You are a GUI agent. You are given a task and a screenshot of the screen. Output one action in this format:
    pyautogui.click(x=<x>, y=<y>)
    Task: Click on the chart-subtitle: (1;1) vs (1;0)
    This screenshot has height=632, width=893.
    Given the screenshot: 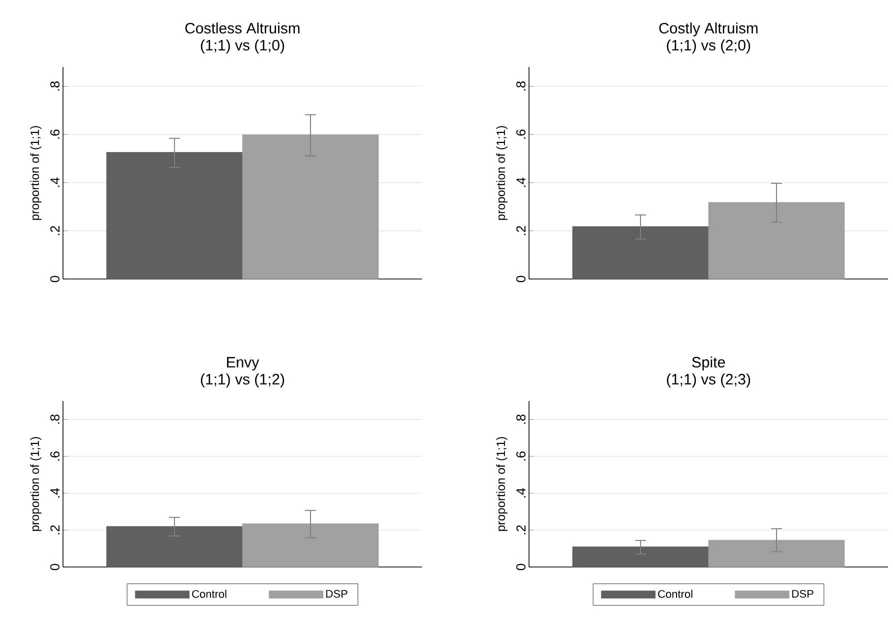 What is the action you would take?
    pyautogui.click(x=242, y=46)
    